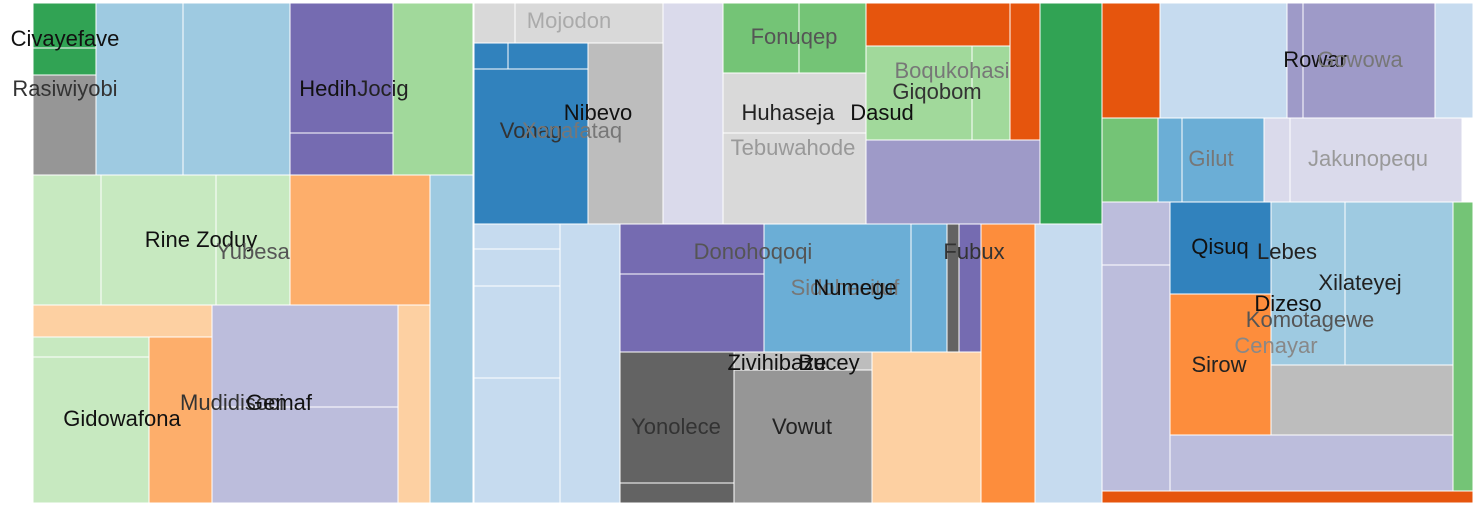 The height and width of the screenshot is (507, 1476). I want to click on treemap-label-xilateyej: Xilateyej, so click(1359, 282).